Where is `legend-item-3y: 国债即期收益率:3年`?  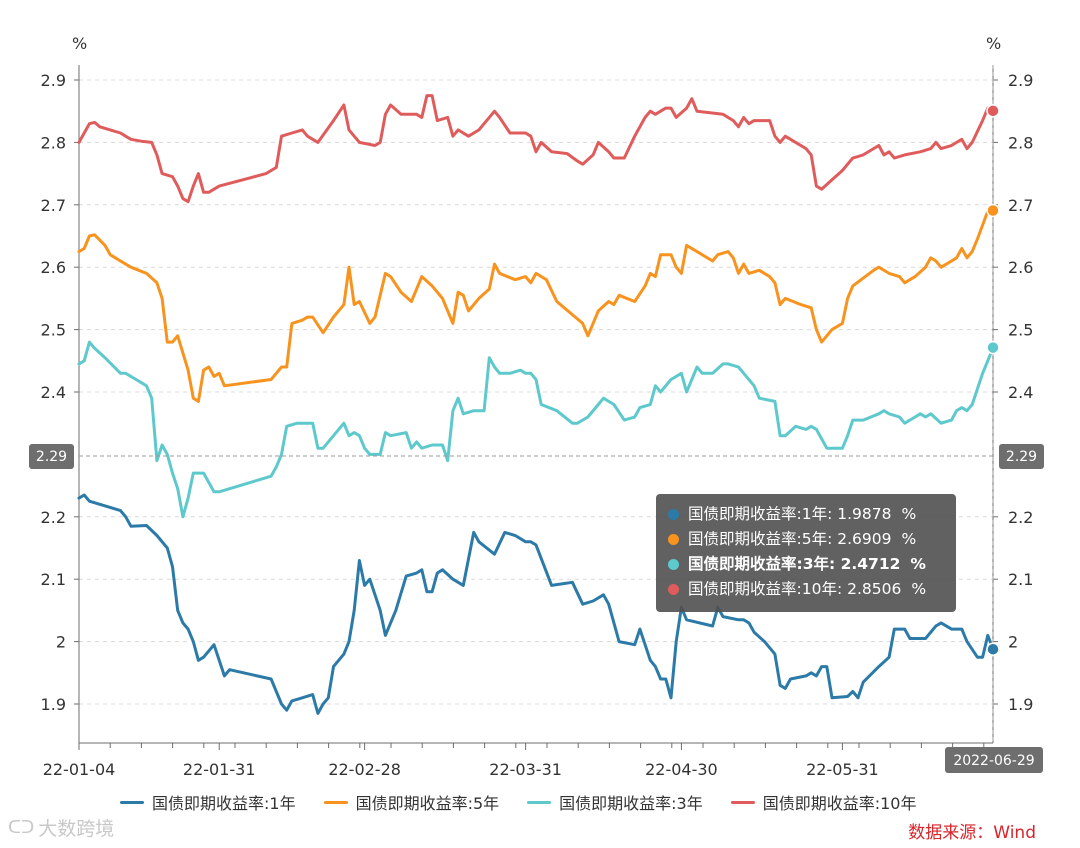 legend-item-3y: 国债即期收益率:3年 is located at coordinates (615, 802).